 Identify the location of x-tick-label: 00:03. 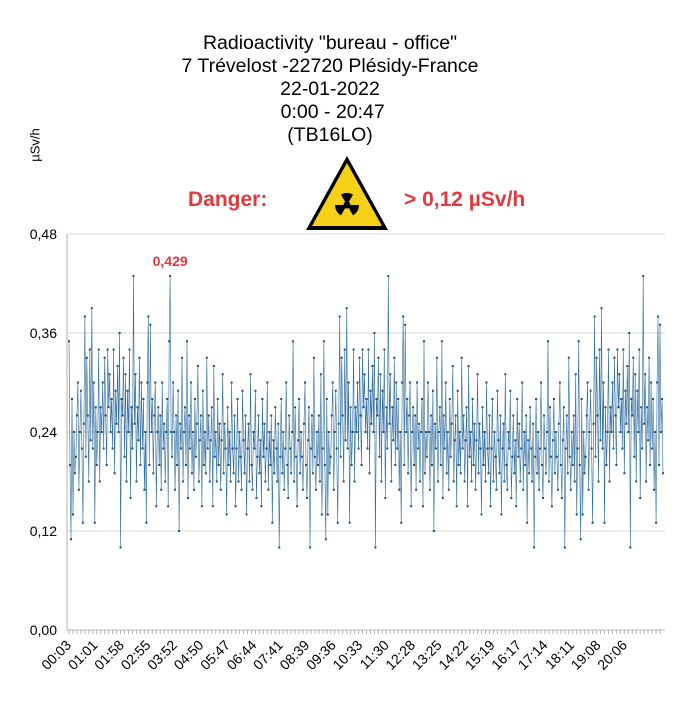
(56, 655).